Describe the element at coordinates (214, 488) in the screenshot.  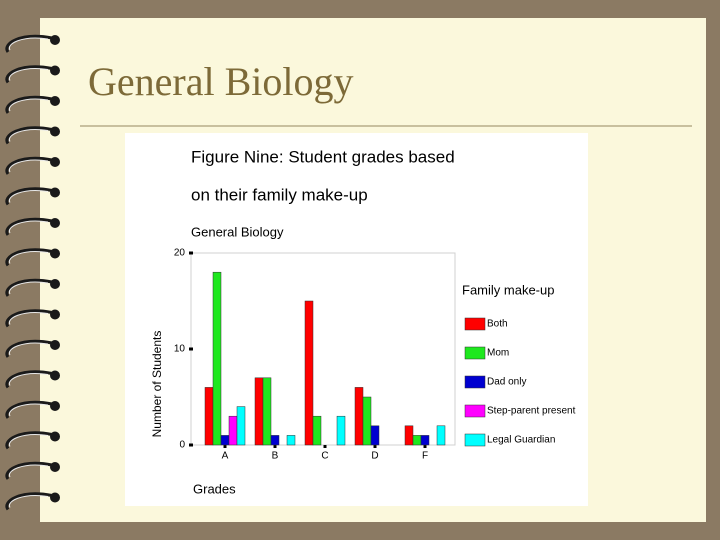
I see `x-axis-label: Grades` at that location.